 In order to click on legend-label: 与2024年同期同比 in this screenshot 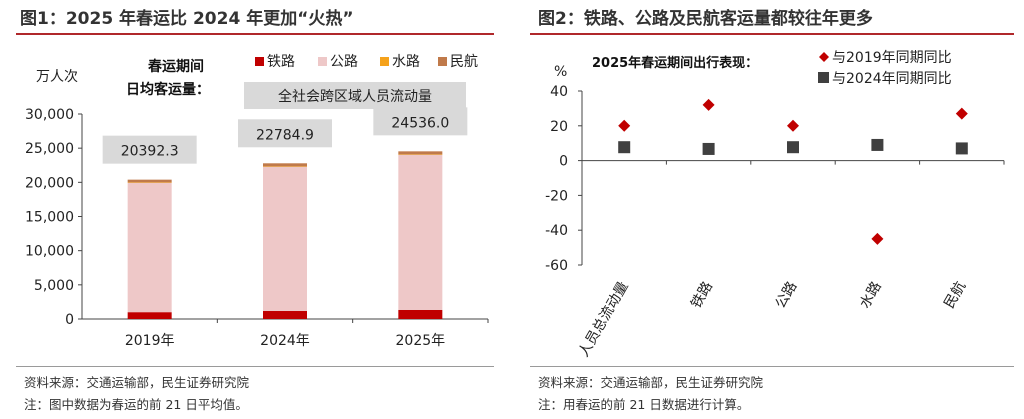, I will do `click(892, 79)`.